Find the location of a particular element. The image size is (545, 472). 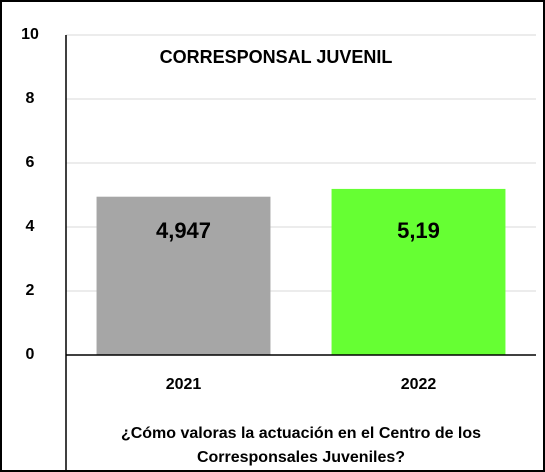

y-tick-label: 0 is located at coordinates (30, 354).